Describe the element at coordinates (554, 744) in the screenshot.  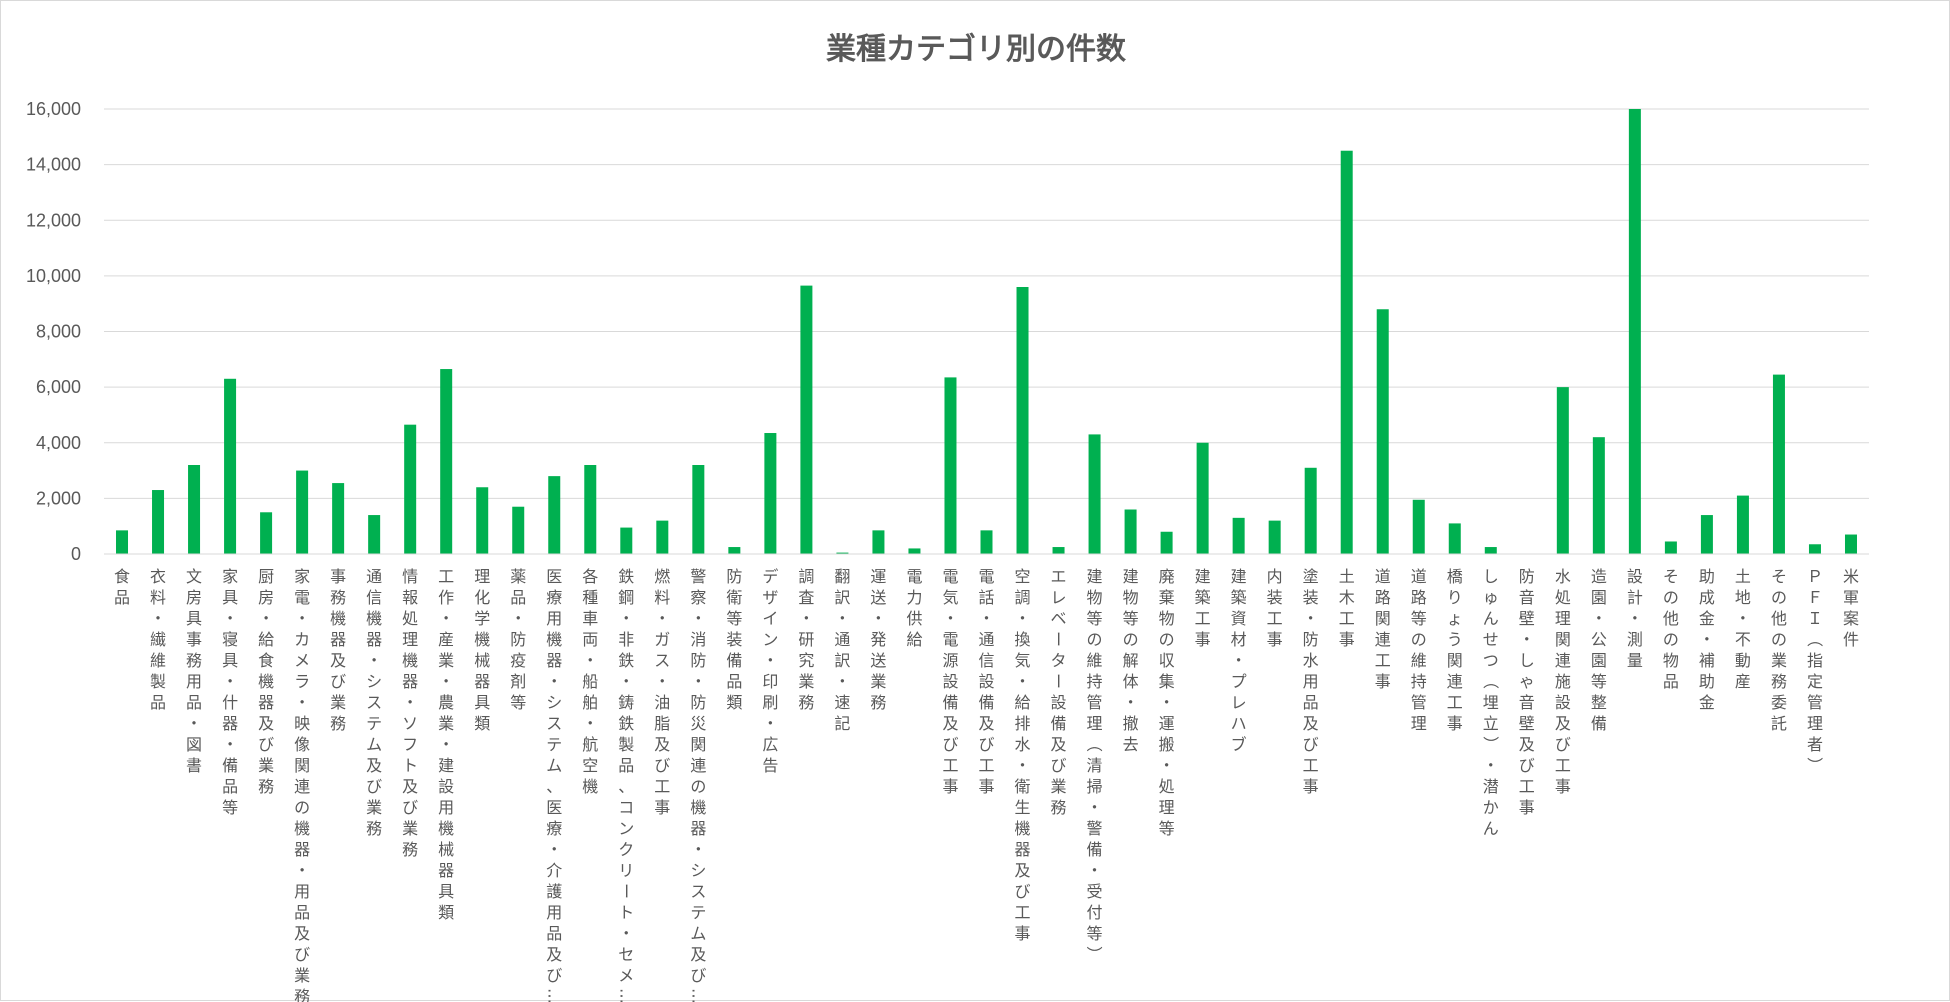
I see `svg-text: テ` at that location.